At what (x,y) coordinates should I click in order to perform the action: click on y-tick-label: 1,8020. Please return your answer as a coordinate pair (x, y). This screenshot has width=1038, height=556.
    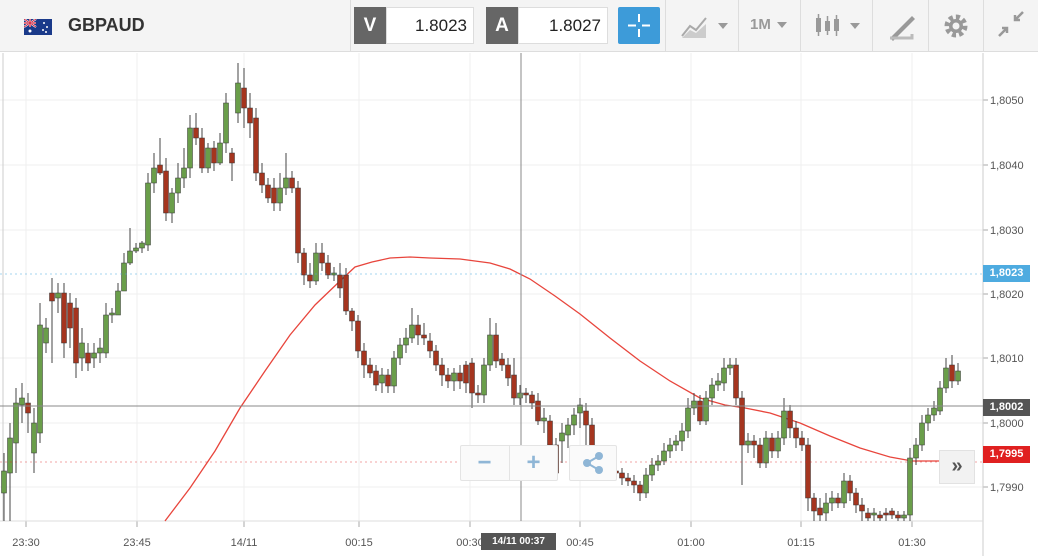
    Looking at the image, I should click on (1007, 295).